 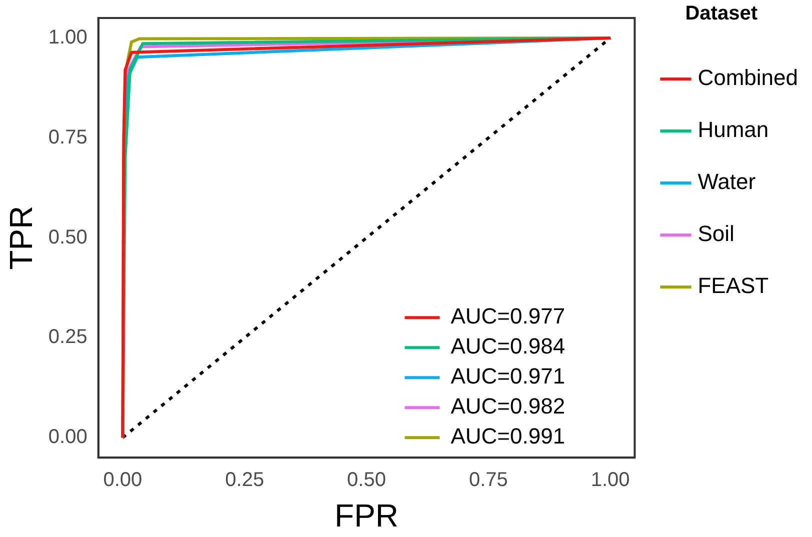 What do you see at coordinates (68, 137) in the screenshot?
I see `y-tick-label: 0.75` at bounding box center [68, 137].